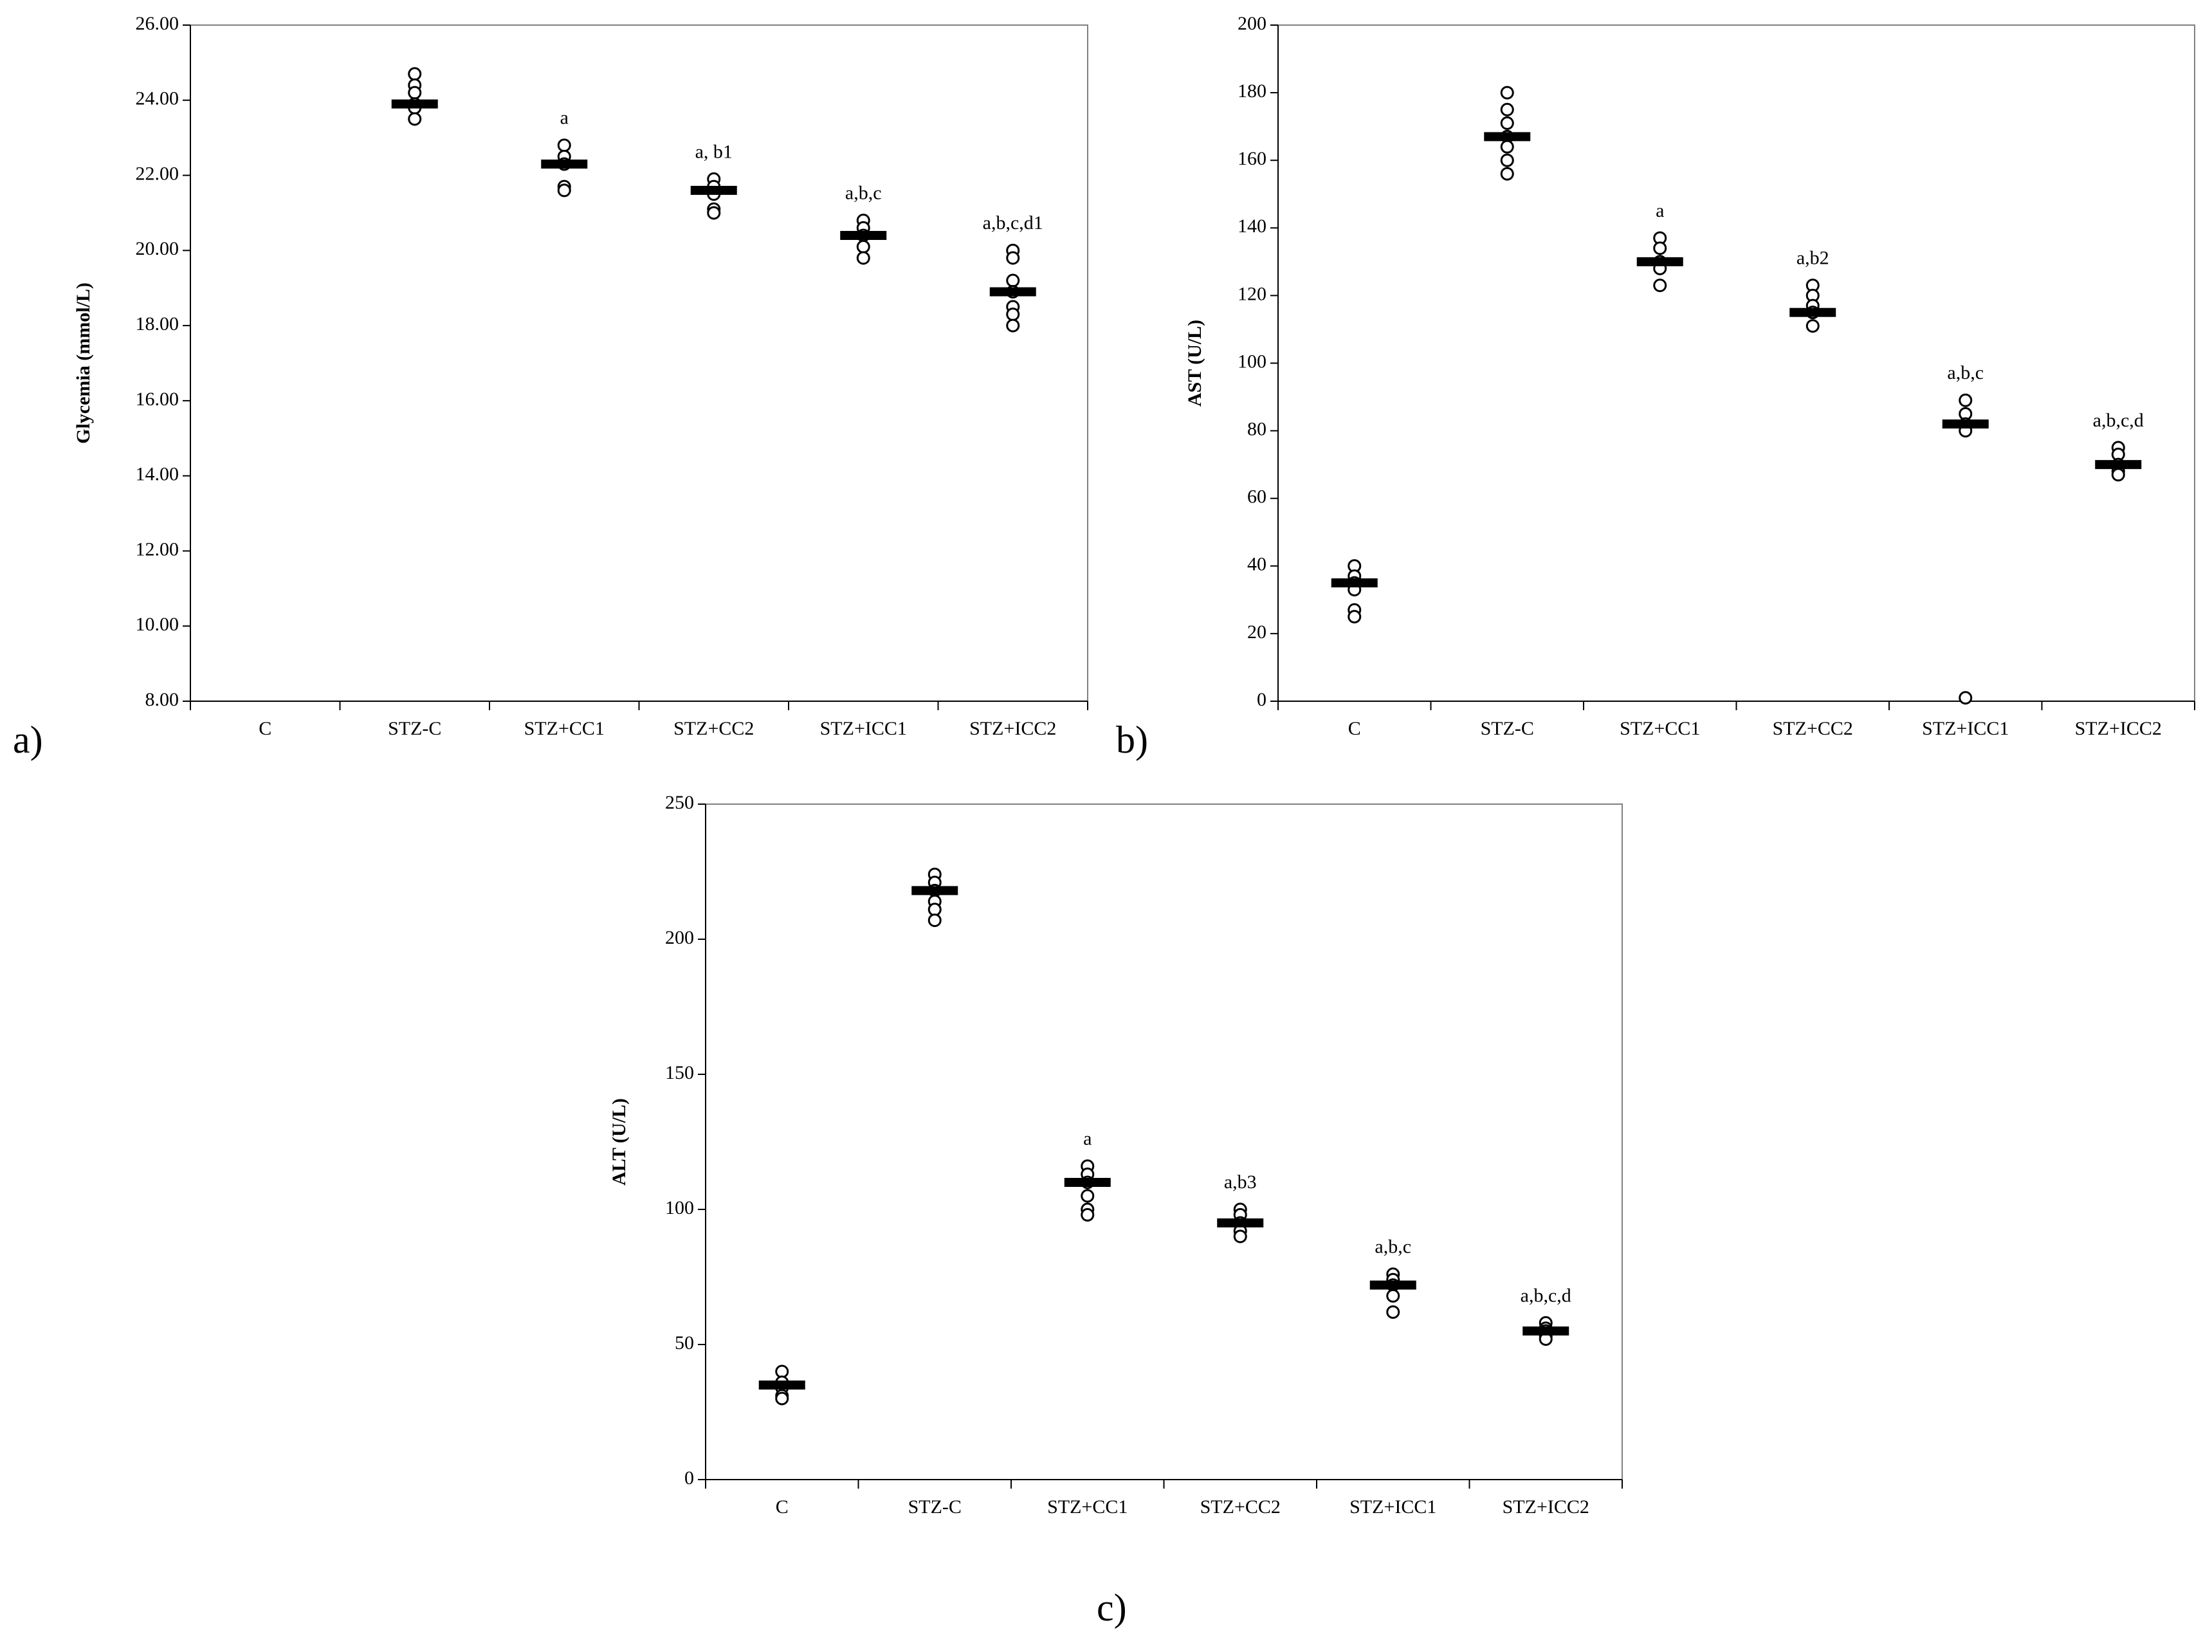 The height and width of the screenshot is (1652, 2212). Describe the element at coordinates (1132, 740) in the screenshot. I see `panel-label: b)` at that location.